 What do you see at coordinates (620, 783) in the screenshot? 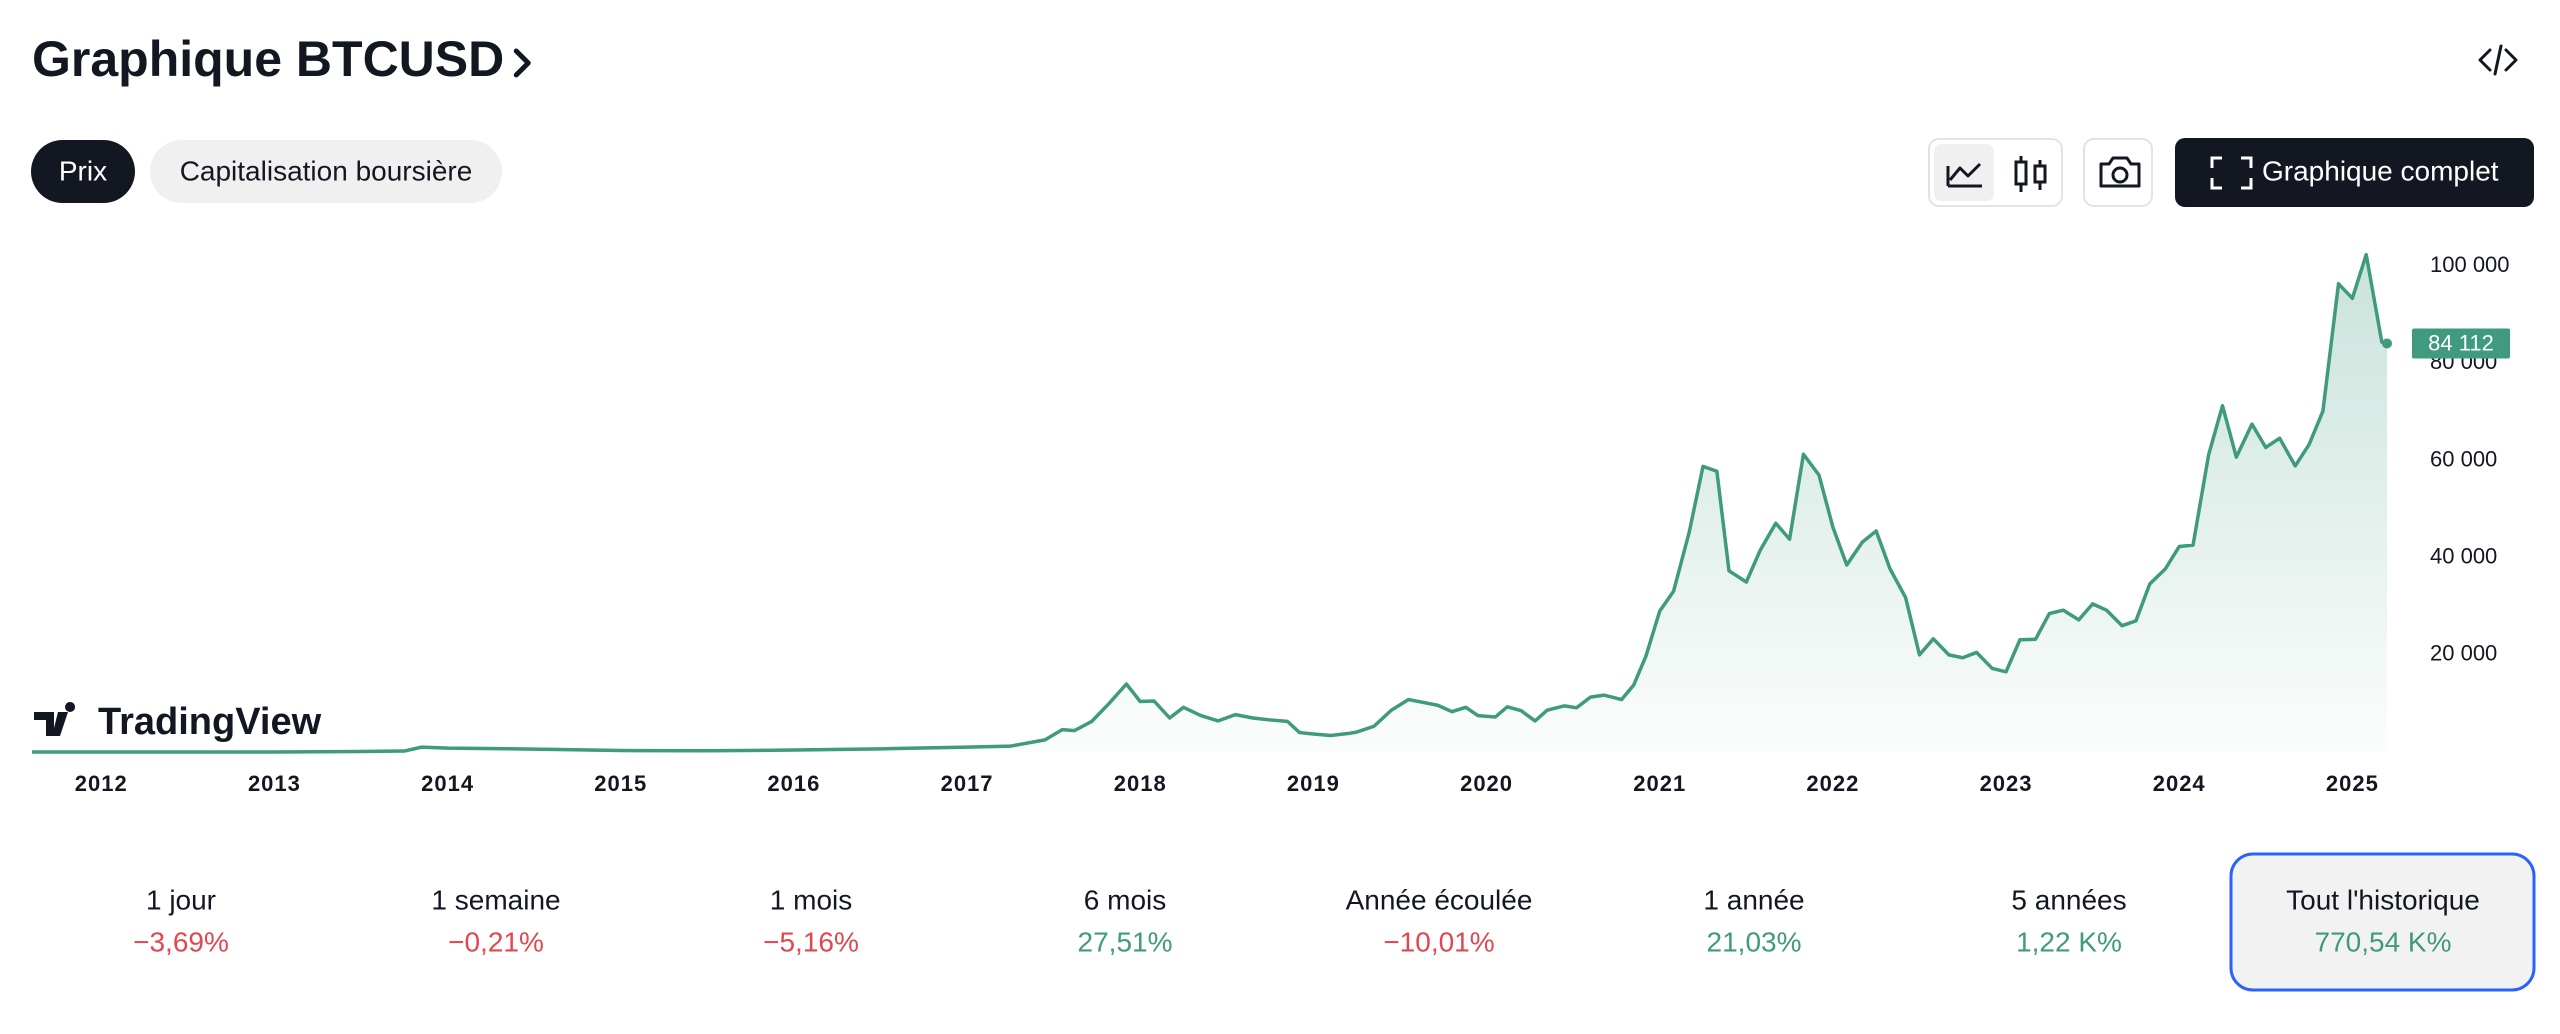
I see `x-tick-label: 2015` at bounding box center [620, 783].